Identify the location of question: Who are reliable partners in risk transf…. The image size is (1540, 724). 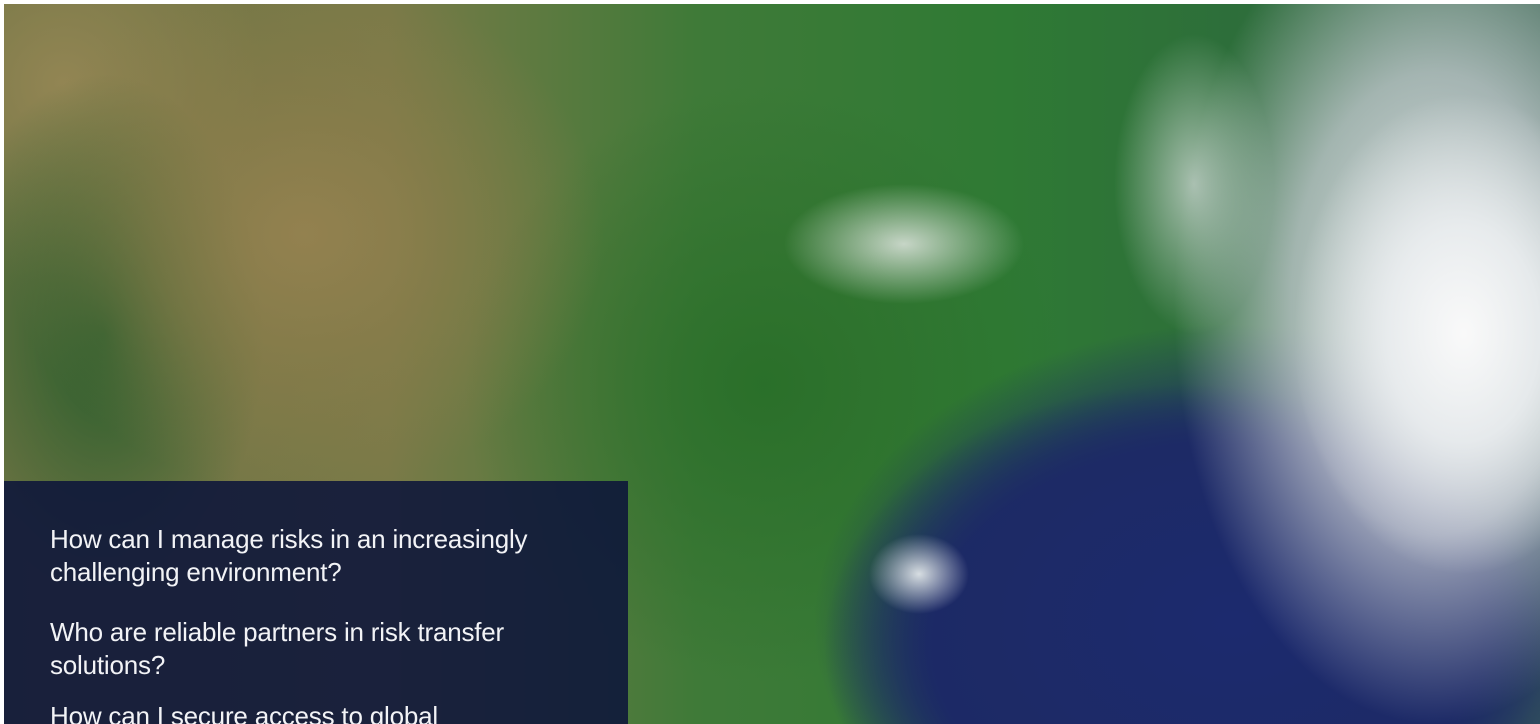
(277, 648).